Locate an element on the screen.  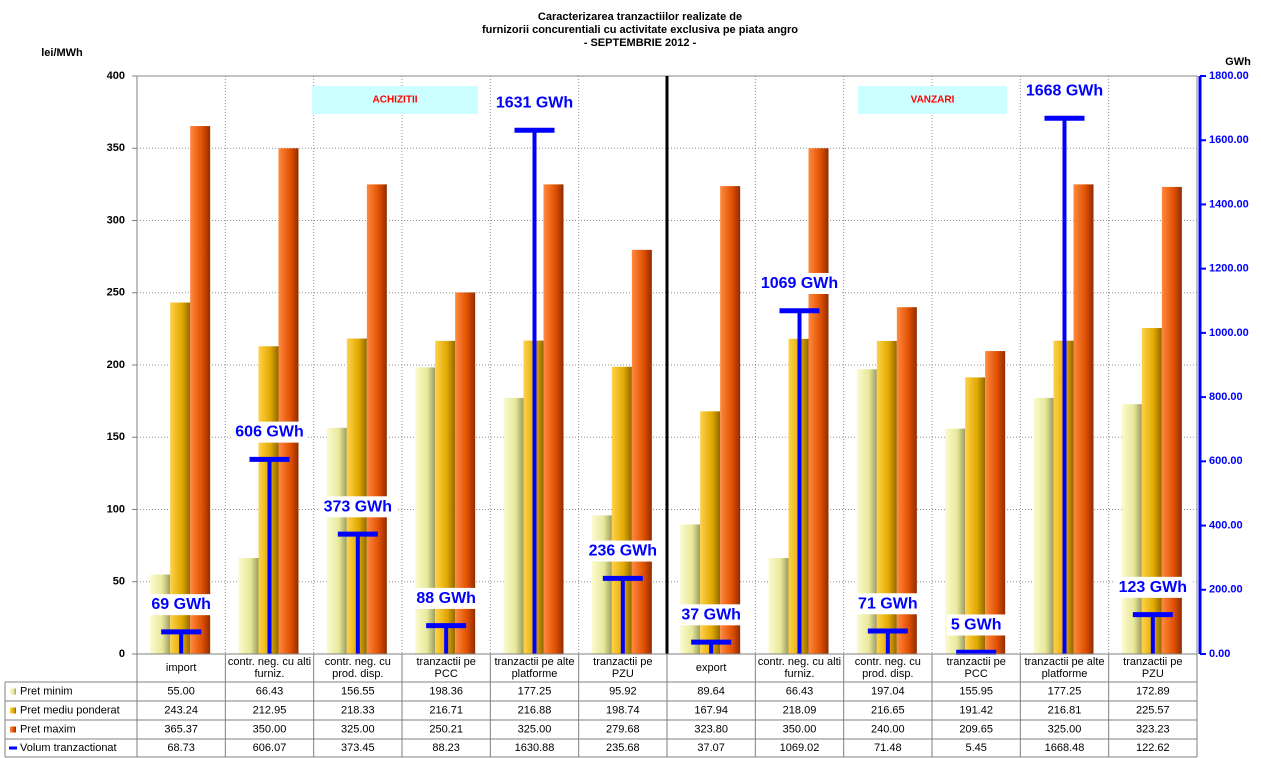
y-tick-label: 100 is located at coordinates (116, 509).